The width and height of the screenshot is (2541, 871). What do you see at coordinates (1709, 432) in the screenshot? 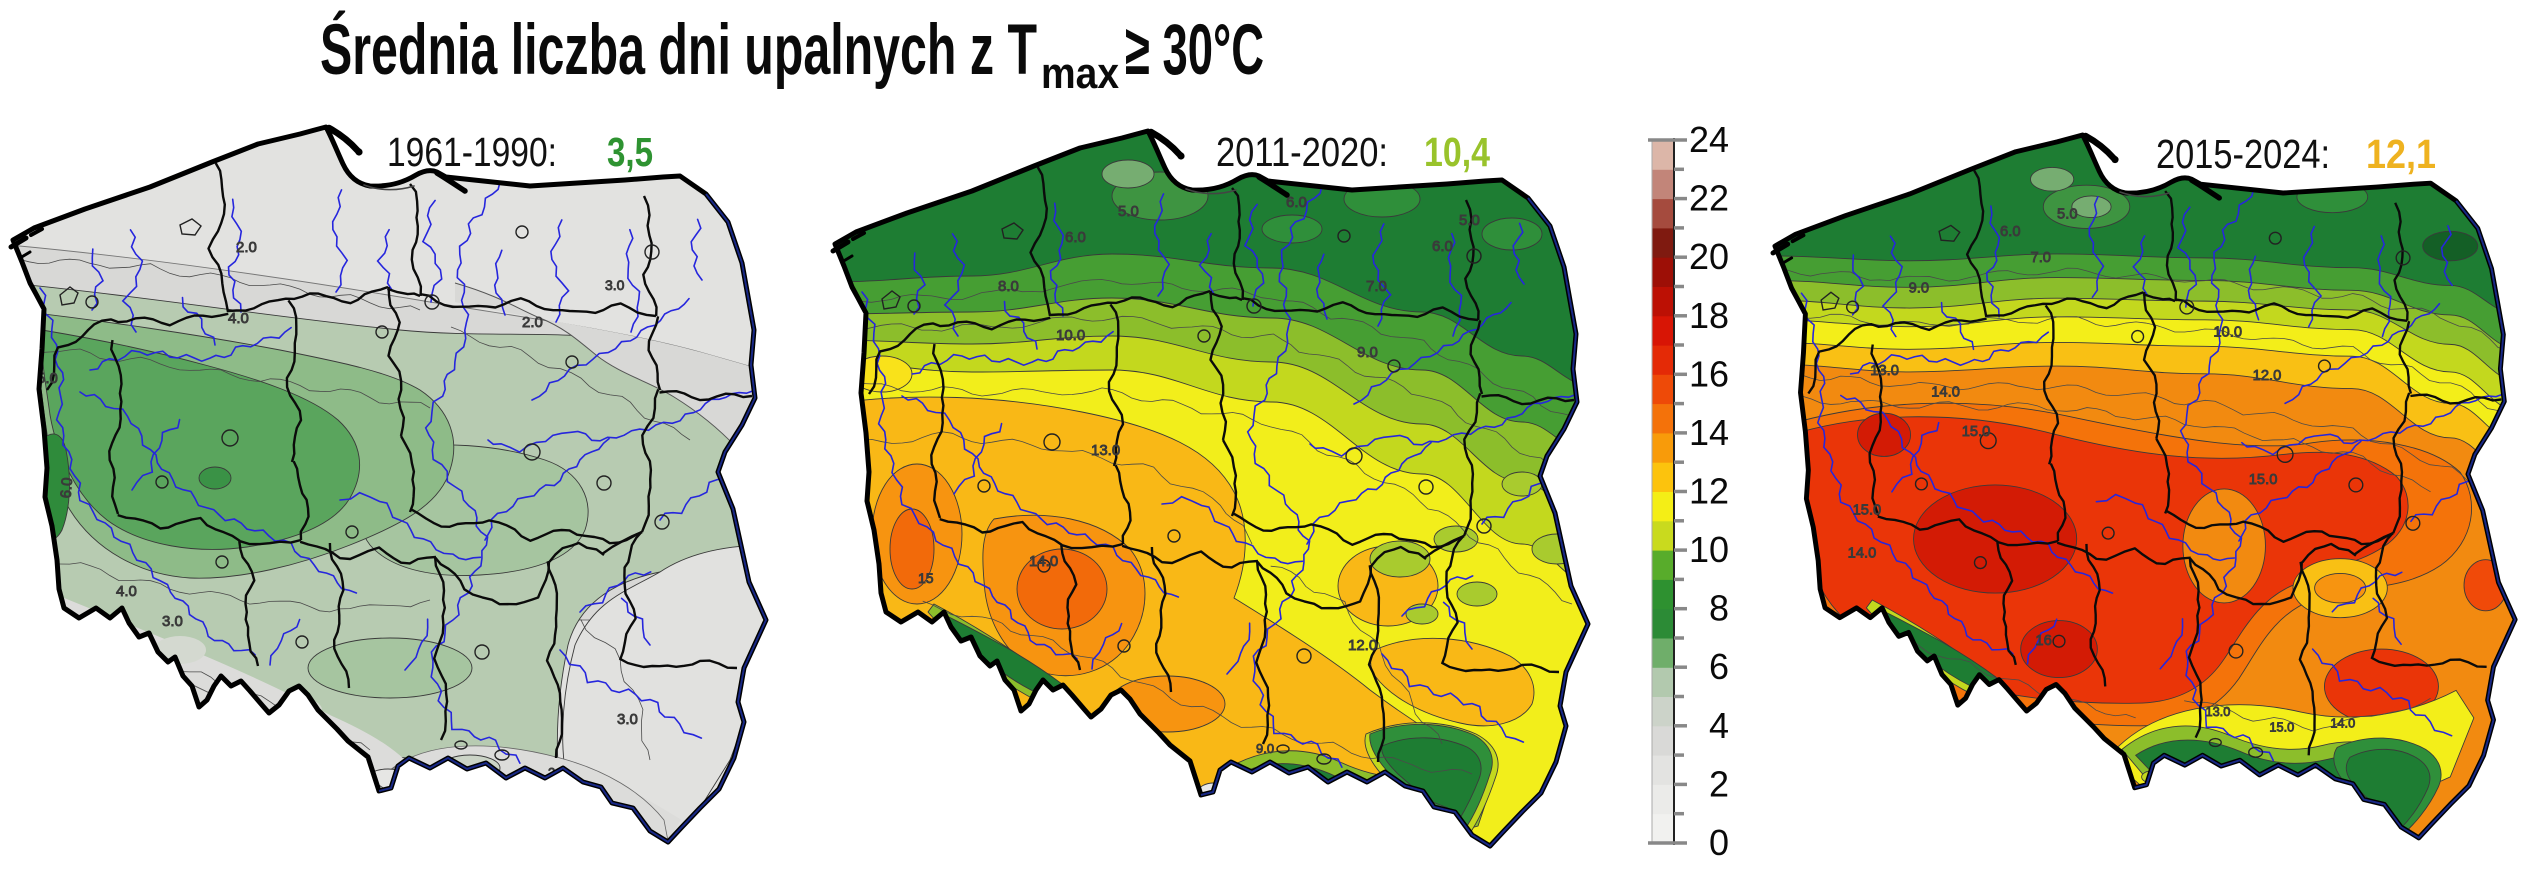
I see `svg-text: 14` at bounding box center [1709, 432].